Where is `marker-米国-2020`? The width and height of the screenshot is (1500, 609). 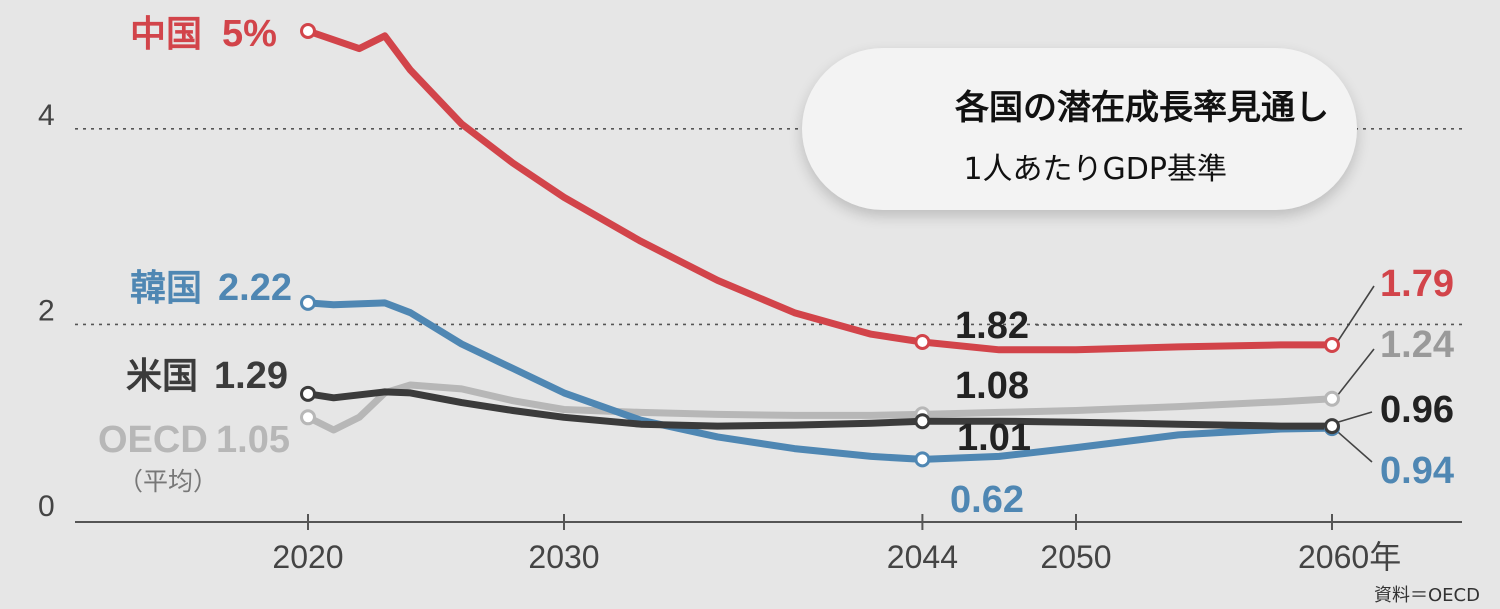
marker-米国-2020 is located at coordinates (308, 393).